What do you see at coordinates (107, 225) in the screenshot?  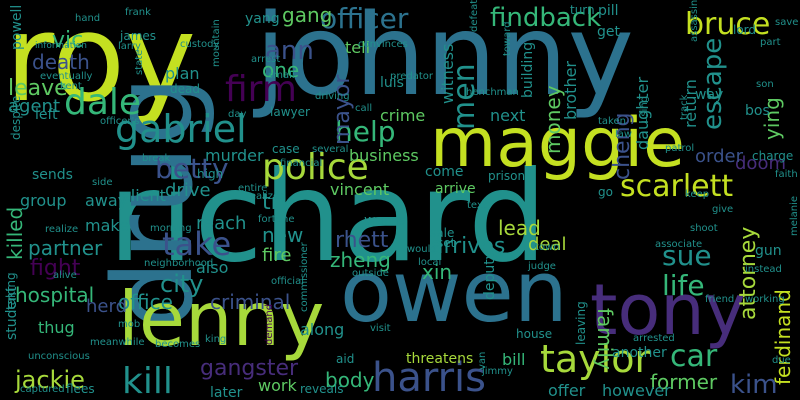 I see `word-make: make` at bounding box center [107, 225].